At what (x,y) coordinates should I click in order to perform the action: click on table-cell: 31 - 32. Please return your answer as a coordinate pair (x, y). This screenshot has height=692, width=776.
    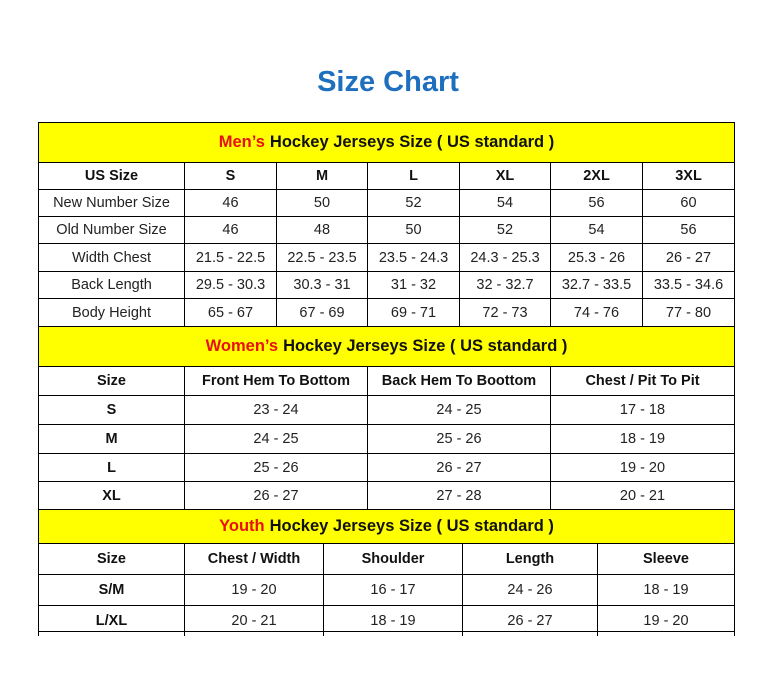
    Looking at the image, I should click on (413, 285).